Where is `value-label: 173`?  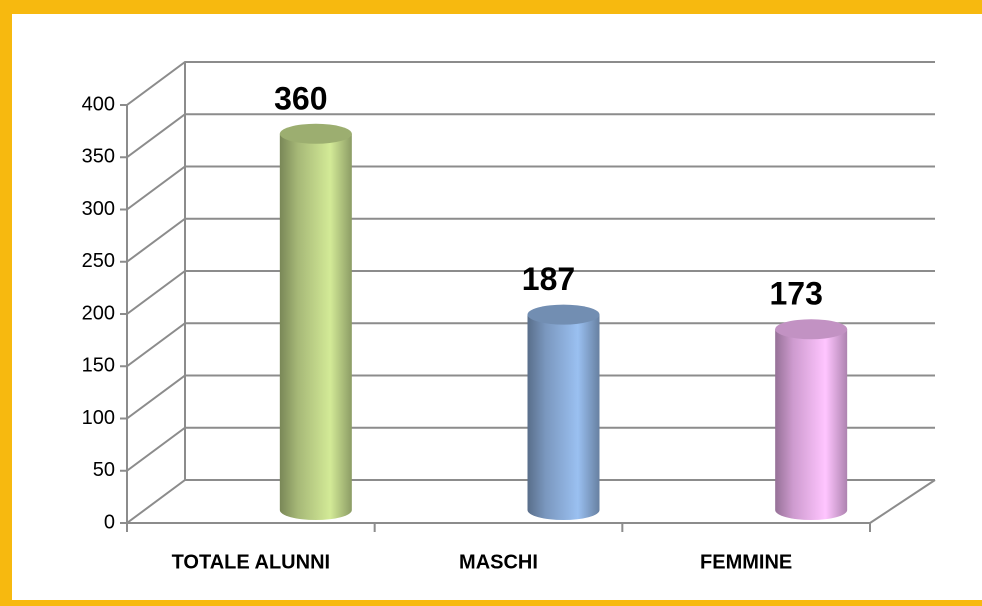 value-label: 173 is located at coordinates (795, 294).